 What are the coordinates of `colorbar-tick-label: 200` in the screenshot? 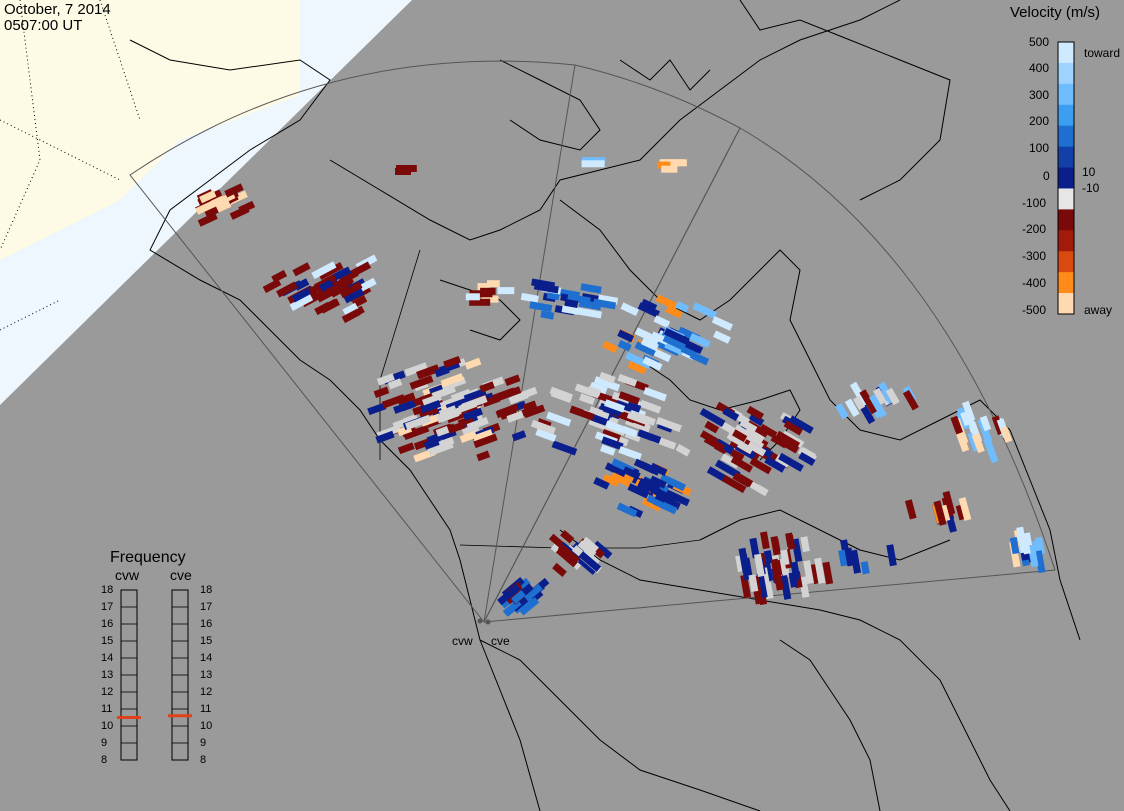 It's located at (1039, 121).